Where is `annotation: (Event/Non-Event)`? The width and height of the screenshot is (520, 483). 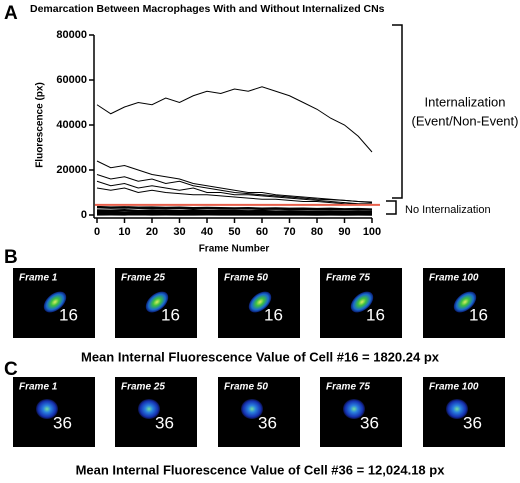
annotation: (Event/Non-Event) is located at coordinates (465, 120).